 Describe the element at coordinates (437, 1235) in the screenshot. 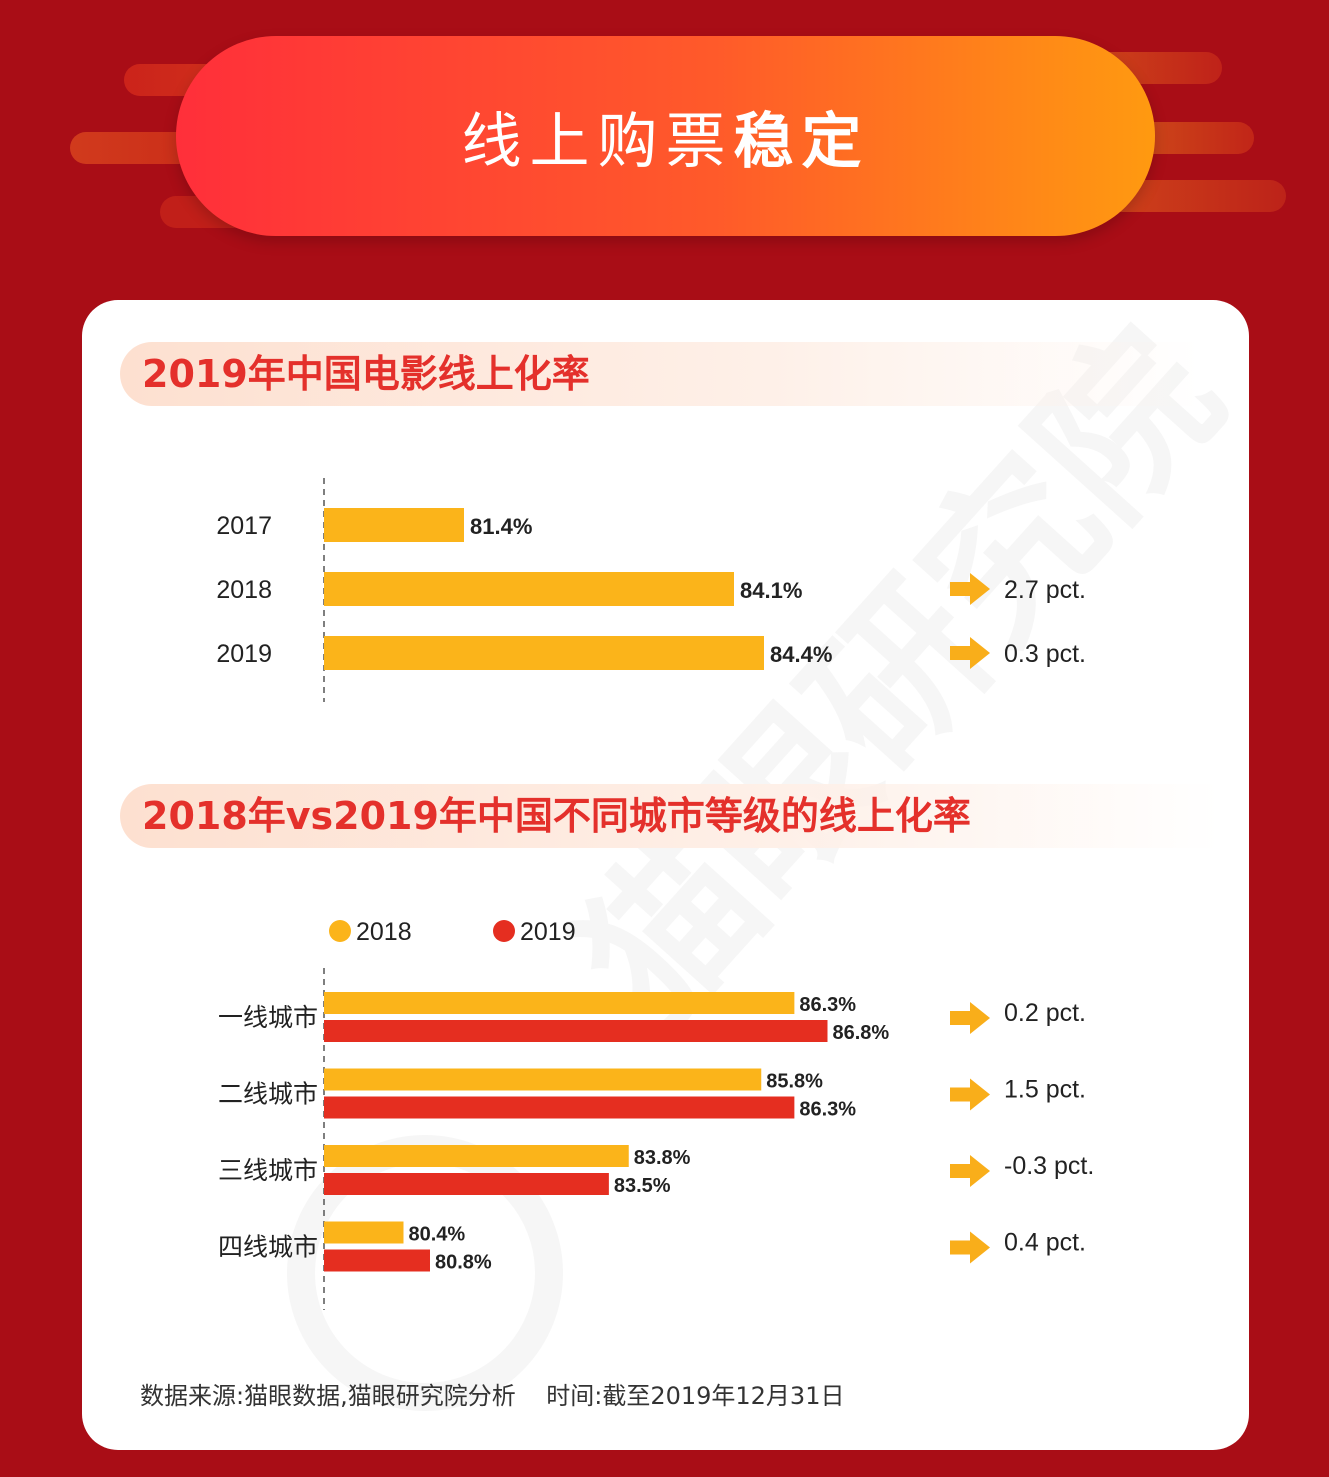

I see `chart2-value-label: 80.4%` at that location.